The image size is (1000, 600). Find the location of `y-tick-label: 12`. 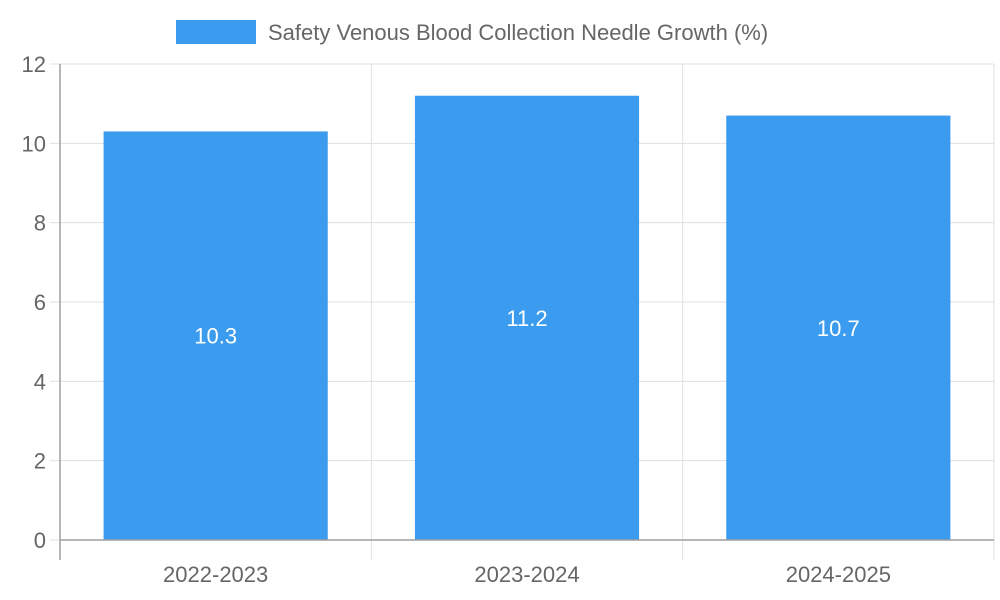

y-tick-label: 12 is located at coordinates (34, 64).